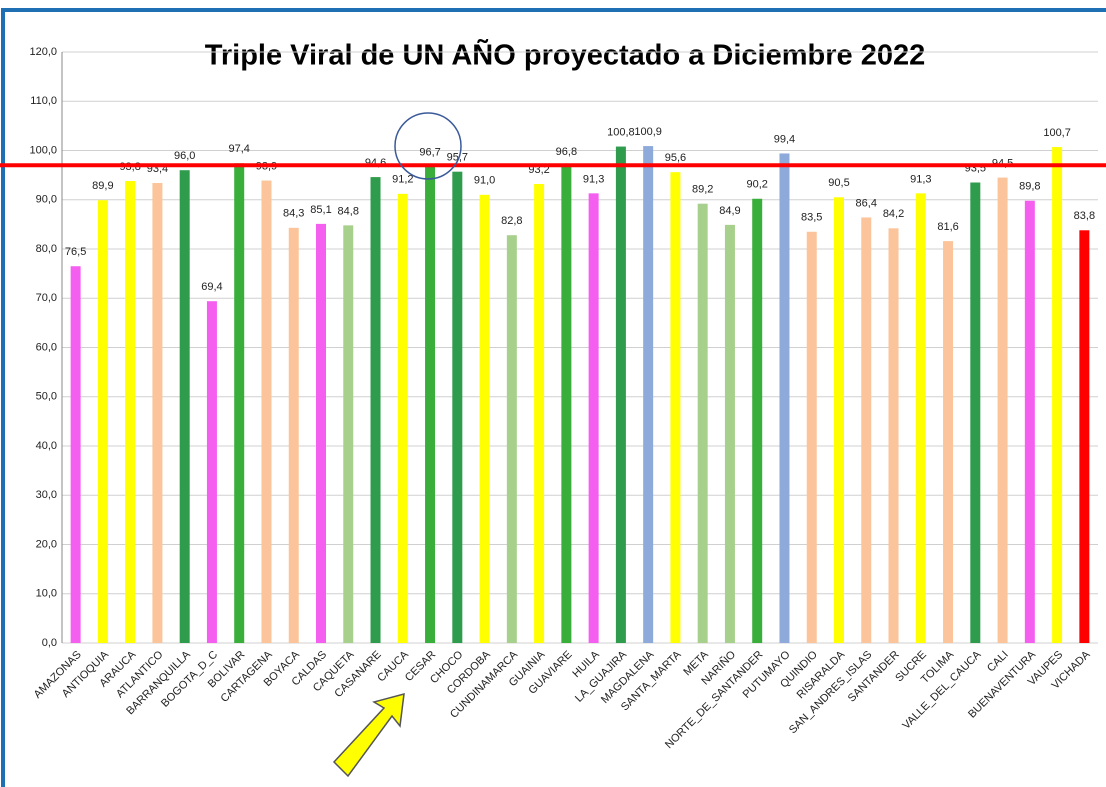 The image size is (1106, 787). Describe the element at coordinates (320, 210) in the screenshot. I see `data-label: 85,1` at that location.